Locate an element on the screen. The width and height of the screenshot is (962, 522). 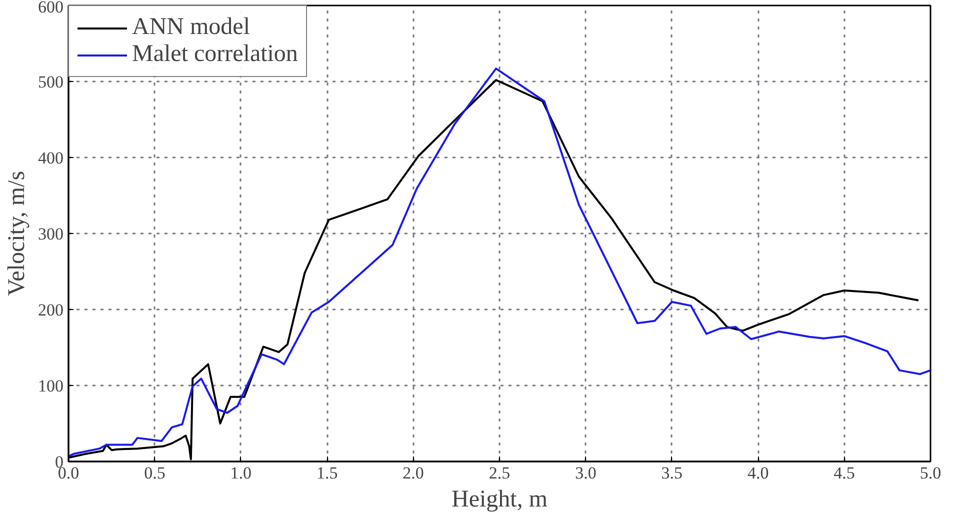
x-tick-label: 2.5 is located at coordinates (499, 473).